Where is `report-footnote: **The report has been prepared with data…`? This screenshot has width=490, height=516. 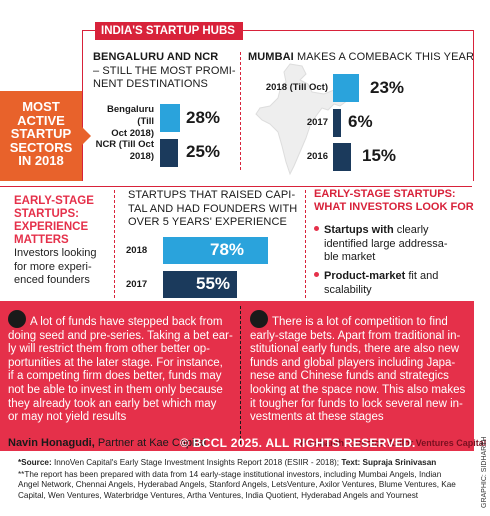 report-footnote: **The report has been prepared with data… is located at coordinates (237, 485).